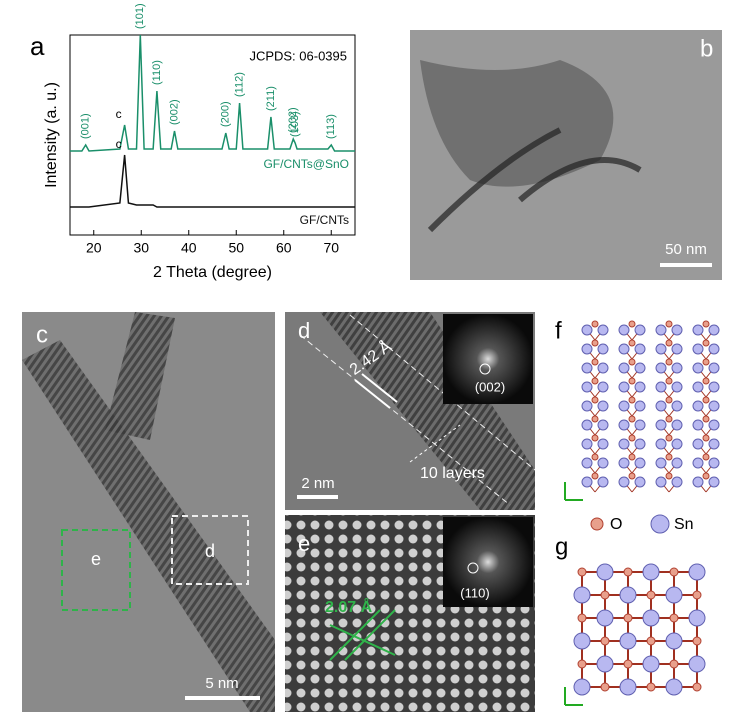 This screenshot has height=723, width=730. I want to click on data-line, so click(212, 181).